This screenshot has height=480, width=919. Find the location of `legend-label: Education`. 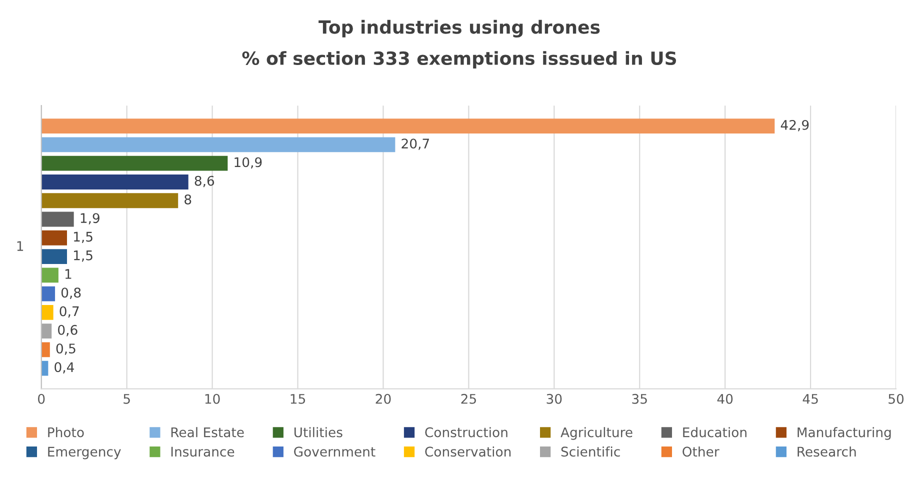

legend-label: Education is located at coordinates (714, 432).